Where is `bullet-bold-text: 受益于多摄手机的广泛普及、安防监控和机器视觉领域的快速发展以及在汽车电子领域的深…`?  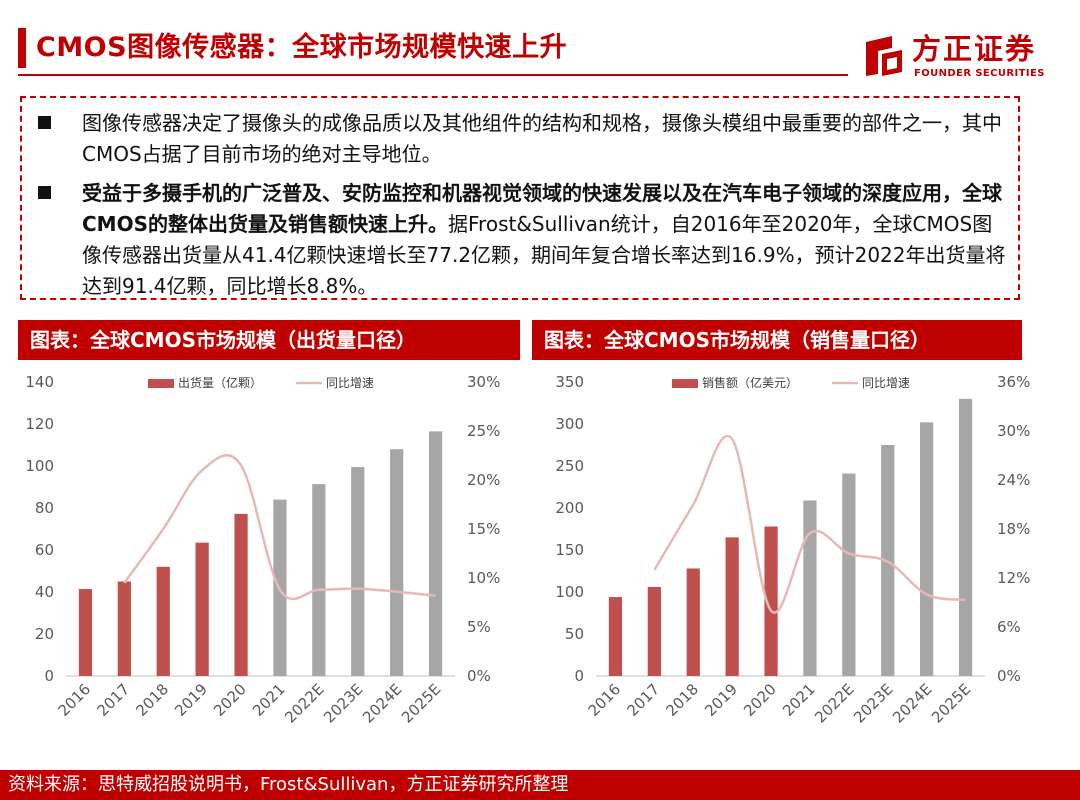 bullet-bold-text: 受益于多摄手机的广泛普及、安防监控和机器视觉领域的快速发展以及在汽车电子领域的深… is located at coordinates (542, 208).